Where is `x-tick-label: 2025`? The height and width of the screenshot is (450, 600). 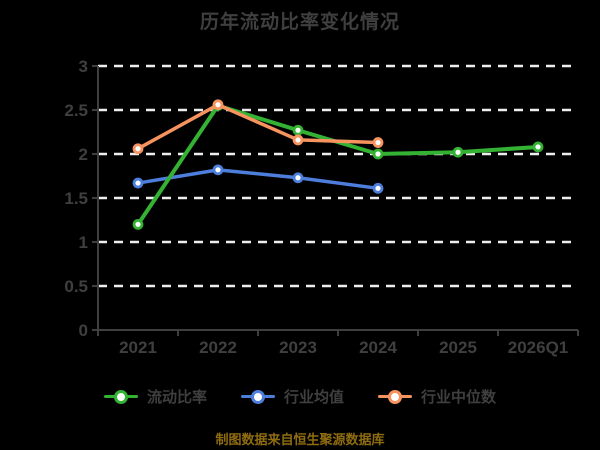 x-tick-label: 2025 is located at coordinates (458, 347).